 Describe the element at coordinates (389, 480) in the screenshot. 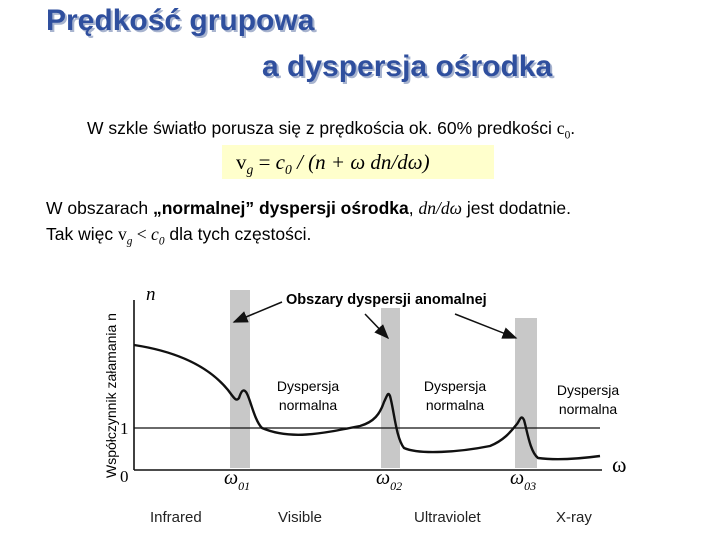

I see `resonance-omega-02: ω02` at that location.